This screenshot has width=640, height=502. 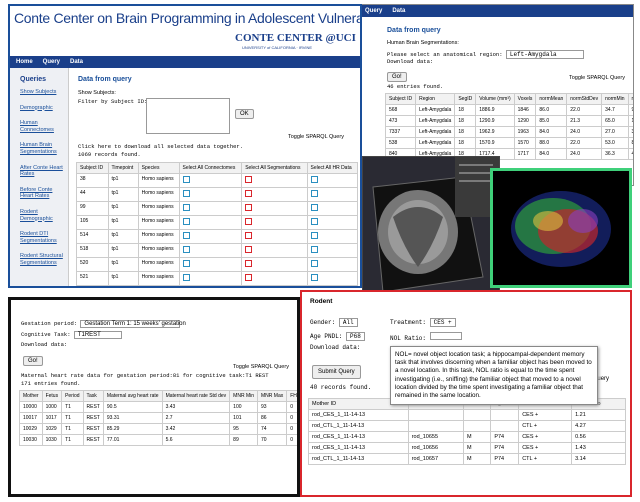 What do you see at coordinates (435, 99) in the screenshot?
I see `column-header: Region` at bounding box center [435, 99].